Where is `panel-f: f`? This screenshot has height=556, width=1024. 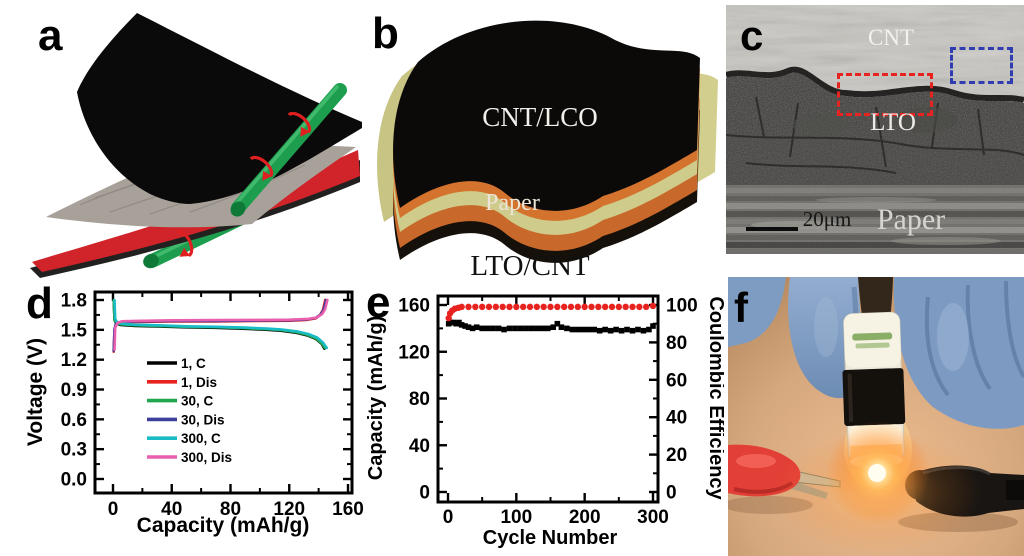
panel-f: f is located at coordinates (876, 416).